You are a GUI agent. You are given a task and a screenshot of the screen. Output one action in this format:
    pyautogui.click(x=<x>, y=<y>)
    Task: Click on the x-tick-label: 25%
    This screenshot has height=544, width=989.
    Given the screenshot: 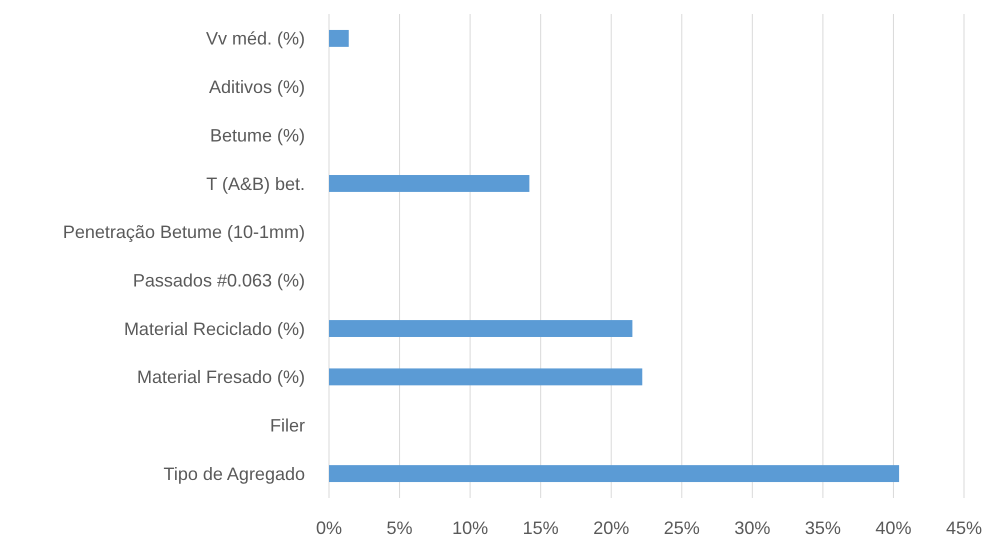 What is the action you would take?
    pyautogui.click(x=682, y=528)
    